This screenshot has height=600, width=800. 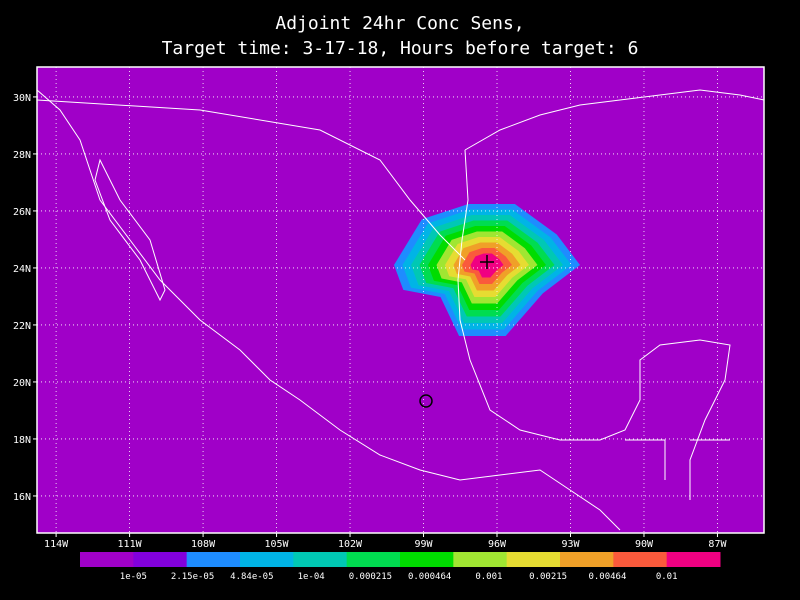 I want to click on colorbar-label: 0.00464, so click(x=607, y=577).